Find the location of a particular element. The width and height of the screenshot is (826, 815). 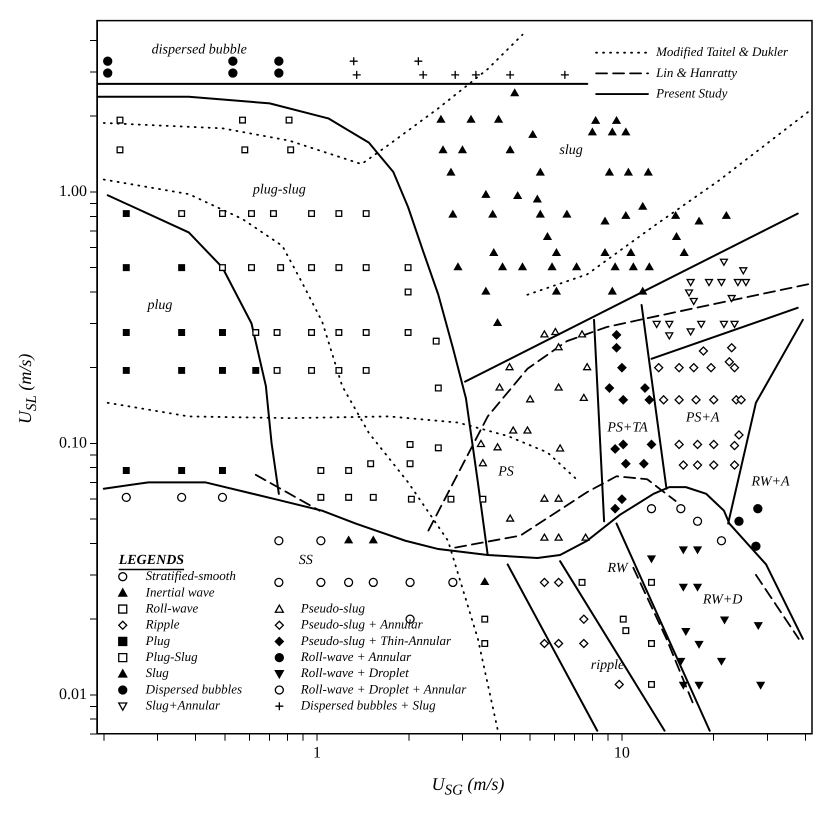

annotation: plug is located at coordinates (159, 305).